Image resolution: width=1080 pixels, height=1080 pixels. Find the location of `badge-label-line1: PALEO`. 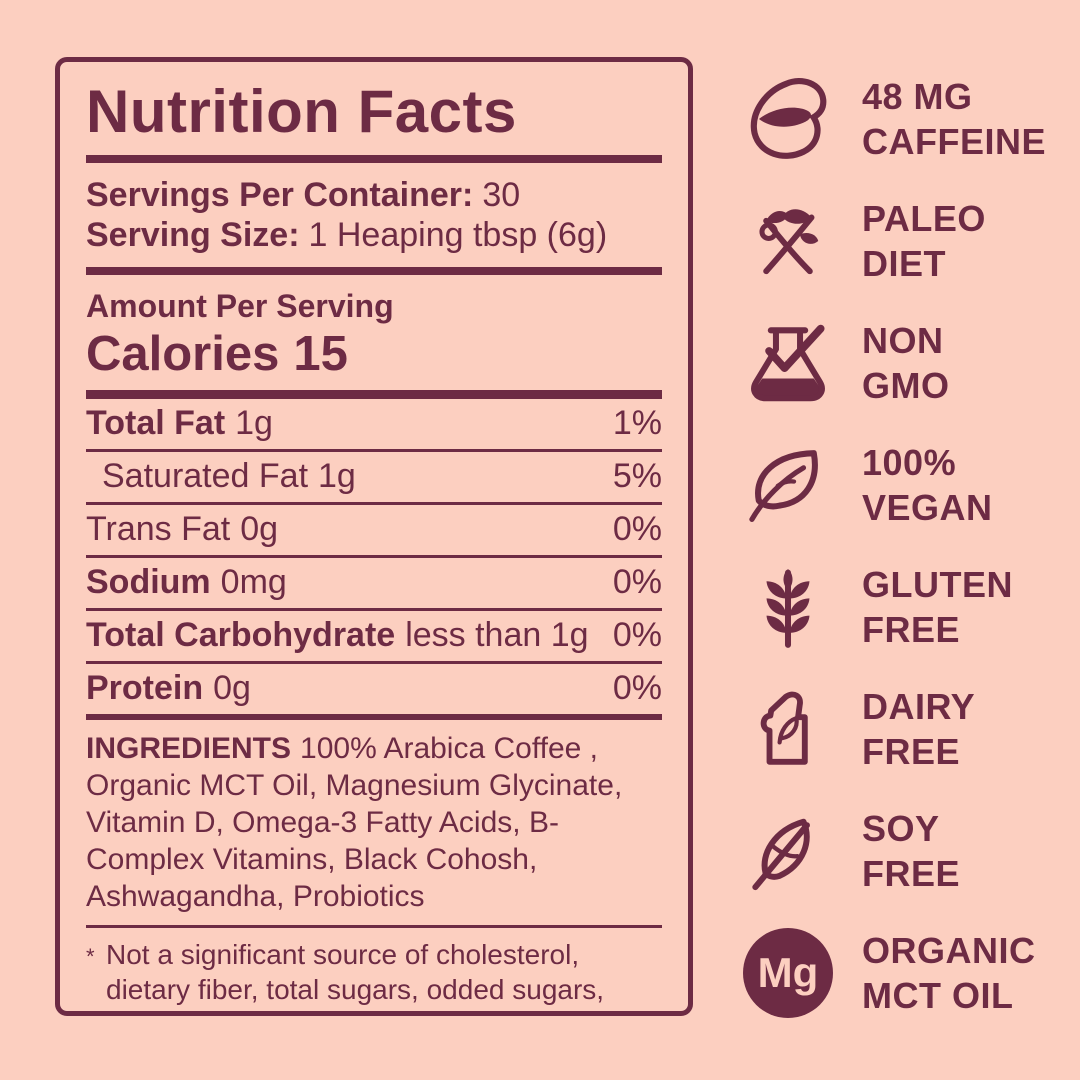

badge-label-line1: PALEO is located at coordinates (924, 218).